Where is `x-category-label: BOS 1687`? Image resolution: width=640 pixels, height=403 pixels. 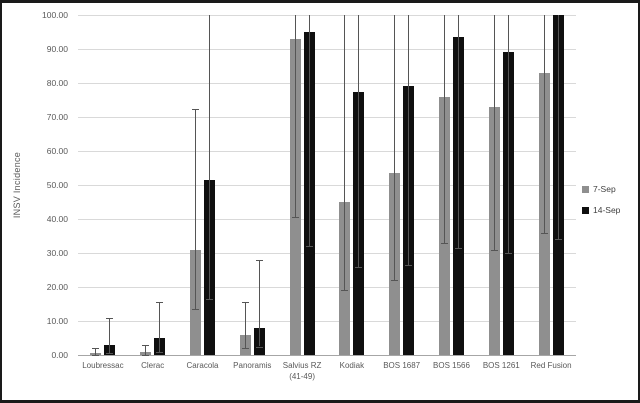
x-category-label: BOS 1687 is located at coordinates (402, 365).